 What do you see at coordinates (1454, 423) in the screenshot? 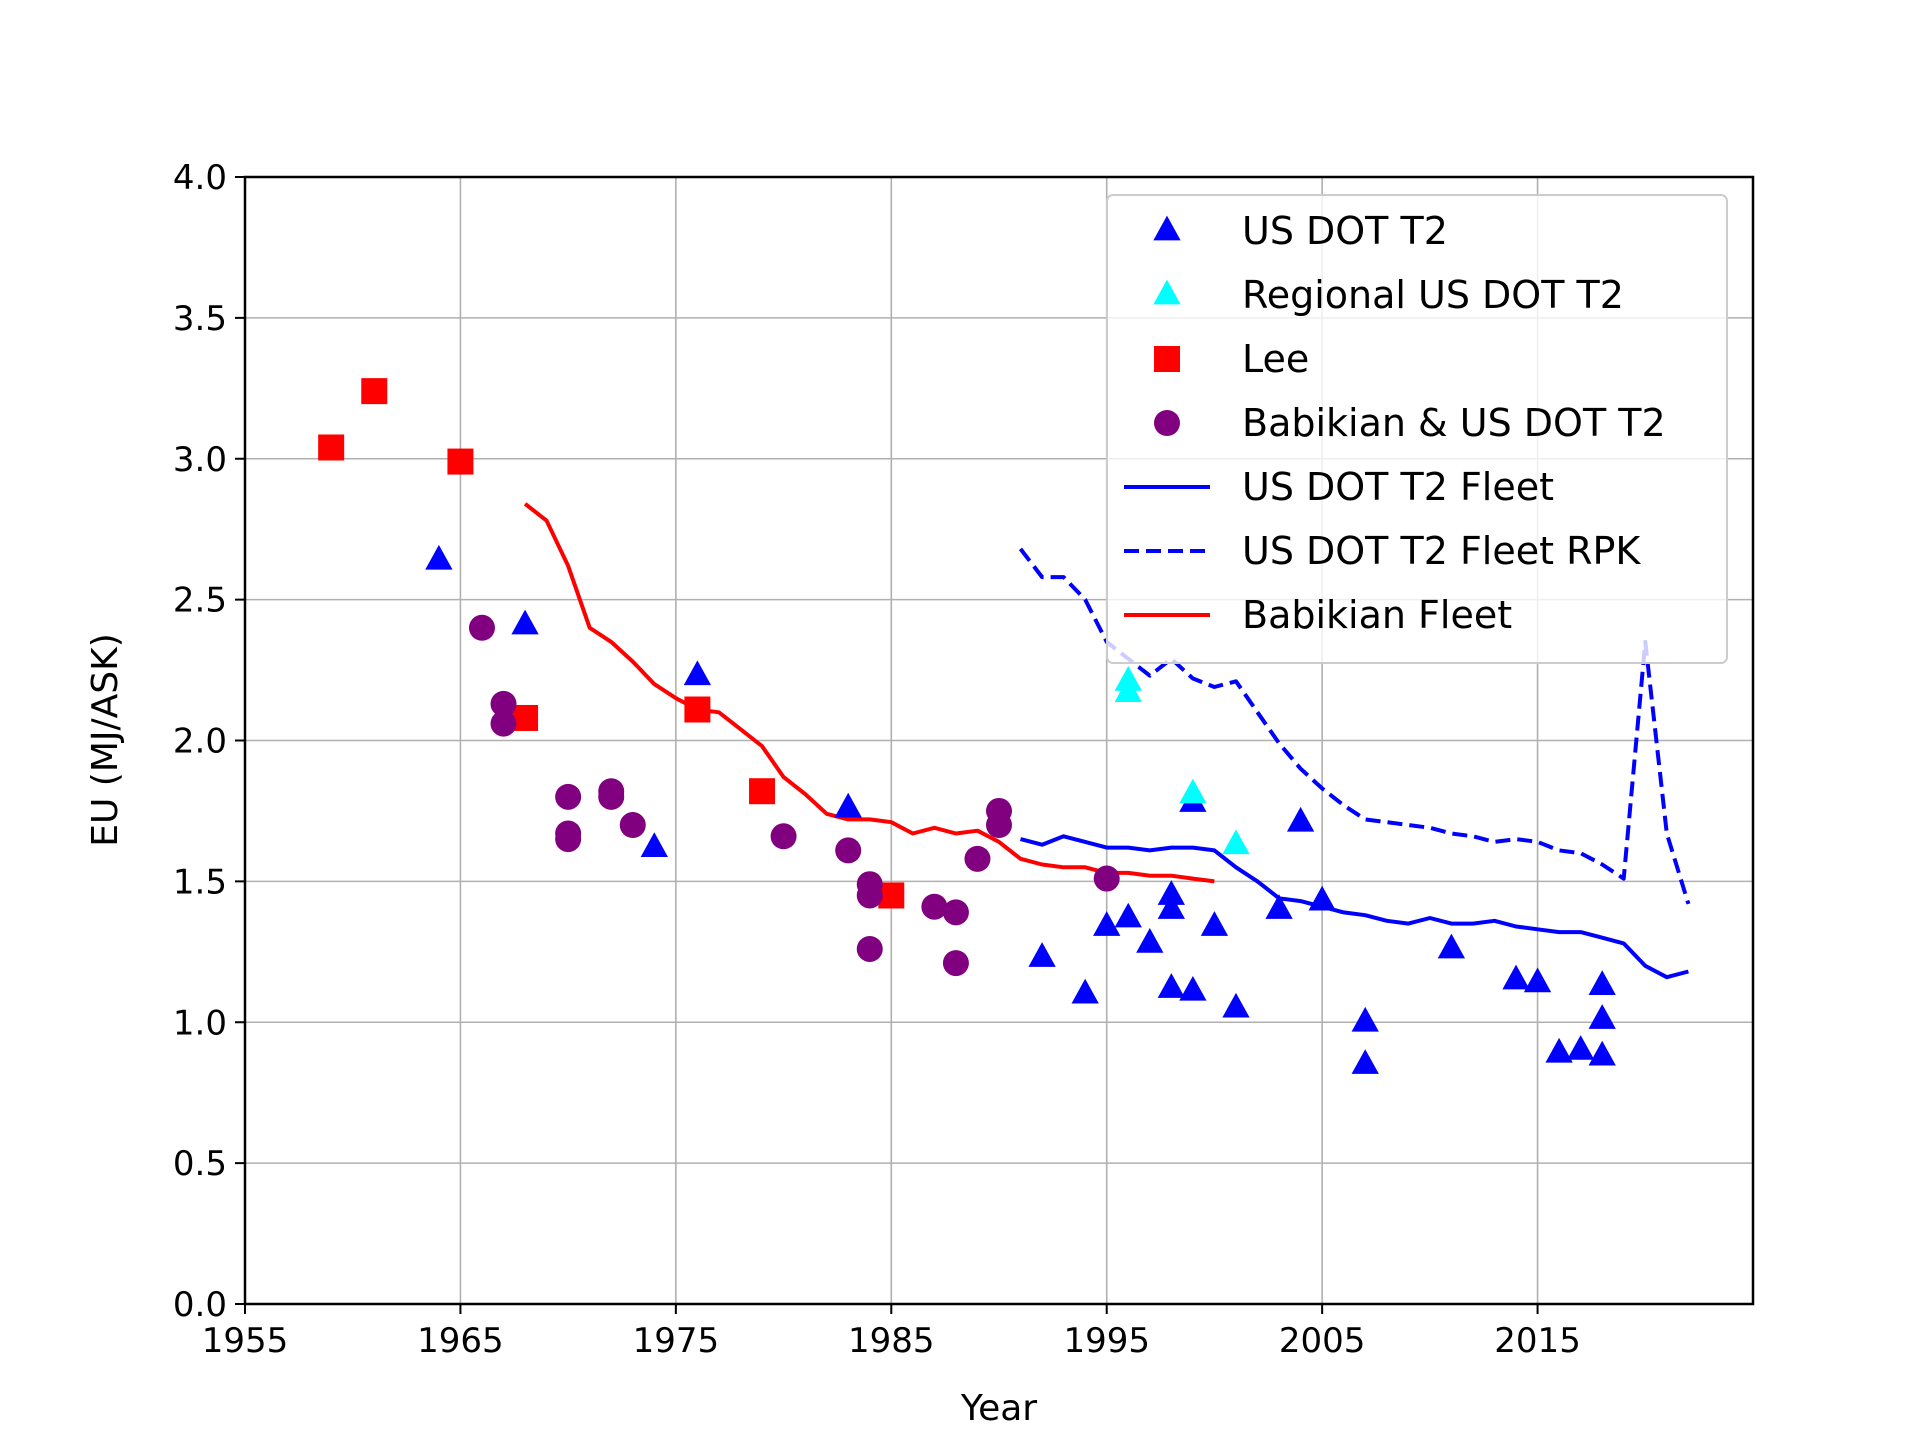
I see `legend-label-babikian-us-dot-t2: Babikian & US DOT T2` at bounding box center [1454, 423].